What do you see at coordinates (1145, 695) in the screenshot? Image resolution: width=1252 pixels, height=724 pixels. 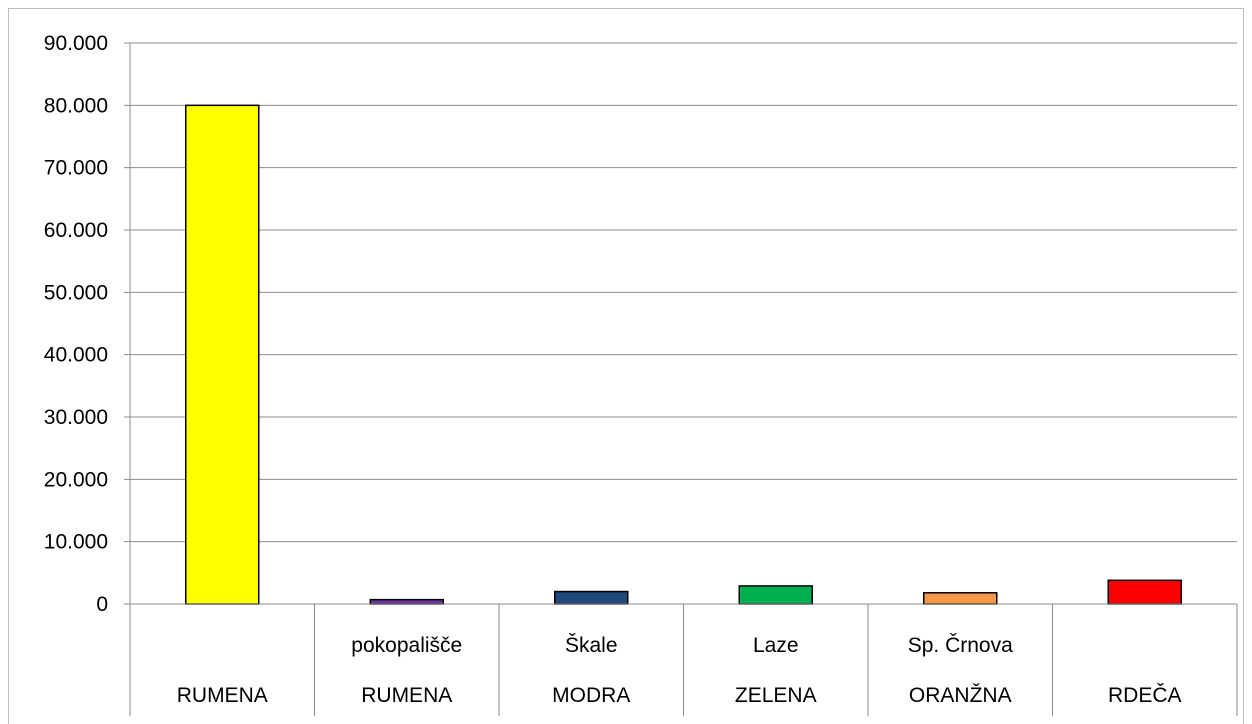 I see `x-category-label-line2: RDEČA` at bounding box center [1145, 695].